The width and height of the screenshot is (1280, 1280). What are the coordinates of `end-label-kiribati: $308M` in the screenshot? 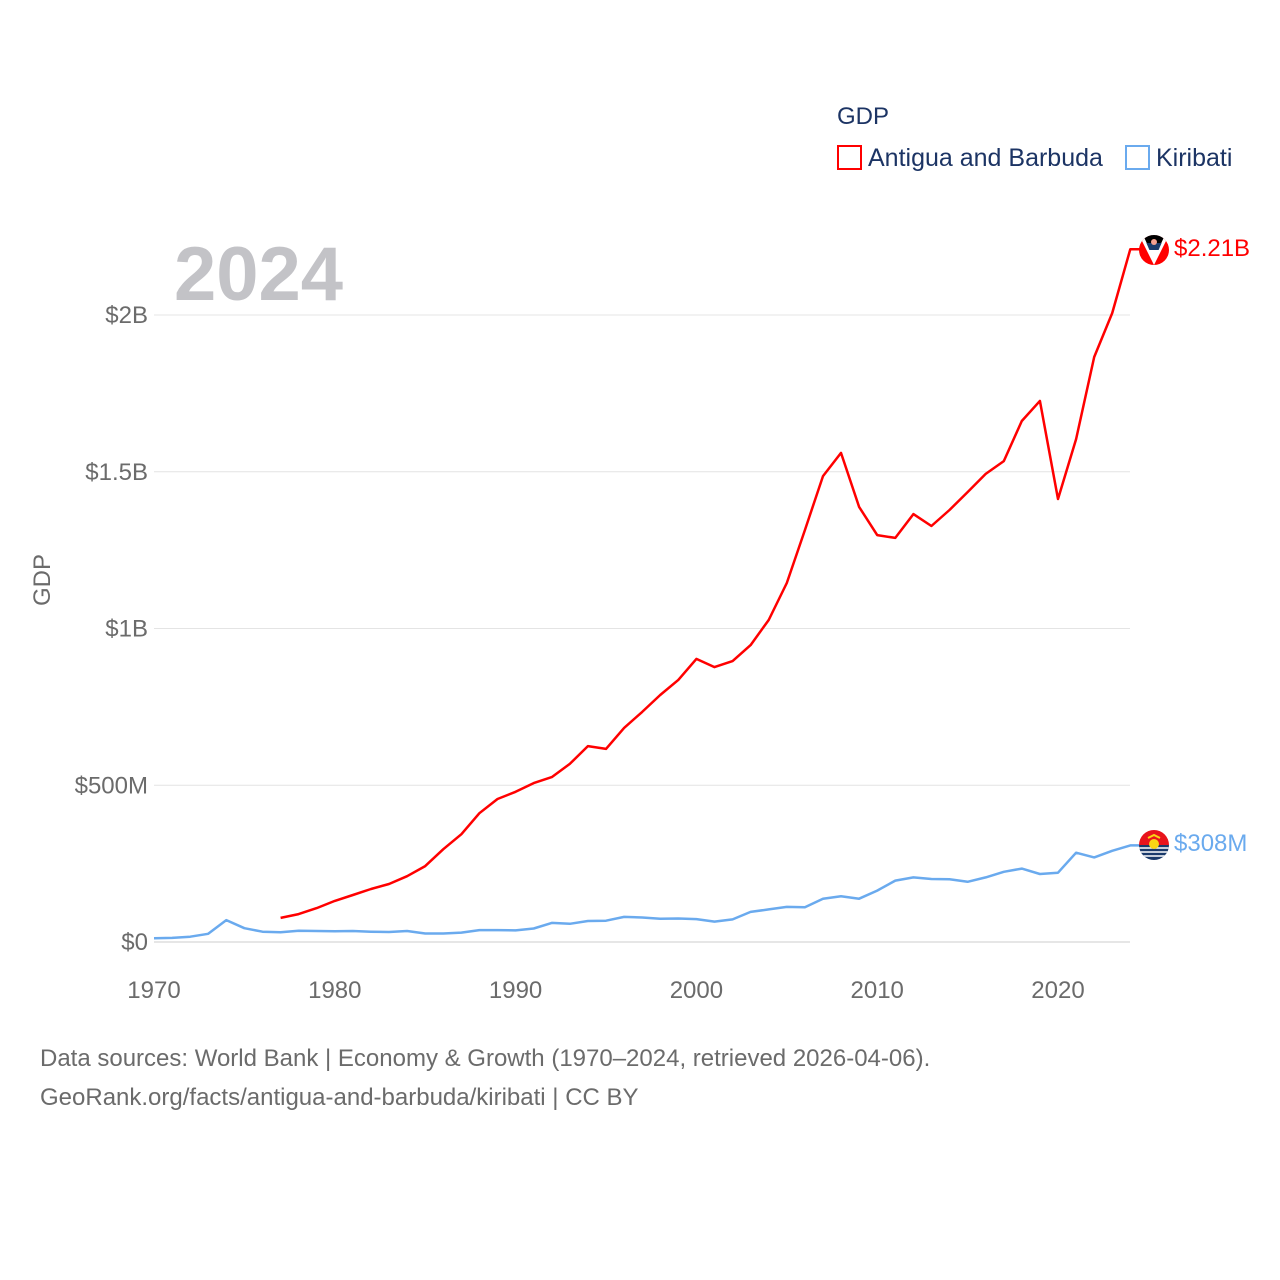 It's located at (1210, 843).